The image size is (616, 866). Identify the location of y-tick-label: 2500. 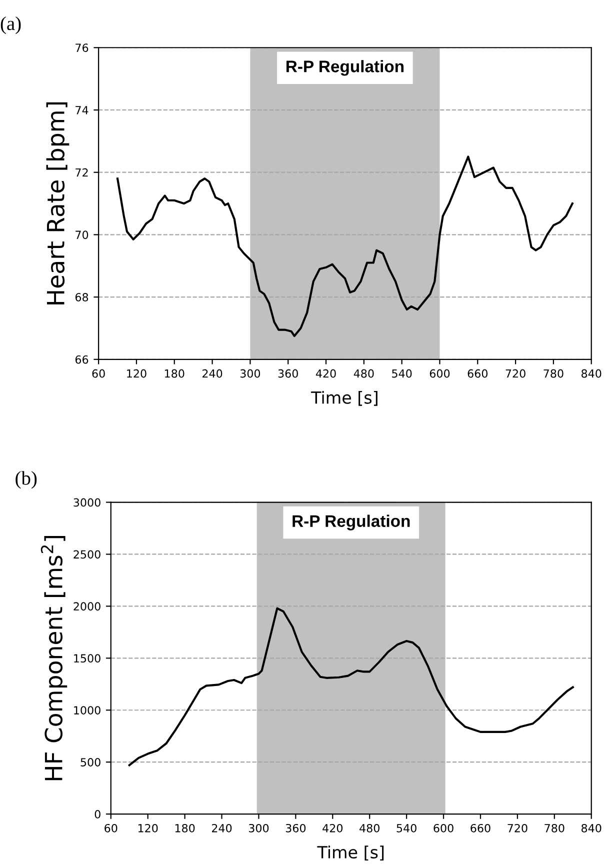
(87, 554).